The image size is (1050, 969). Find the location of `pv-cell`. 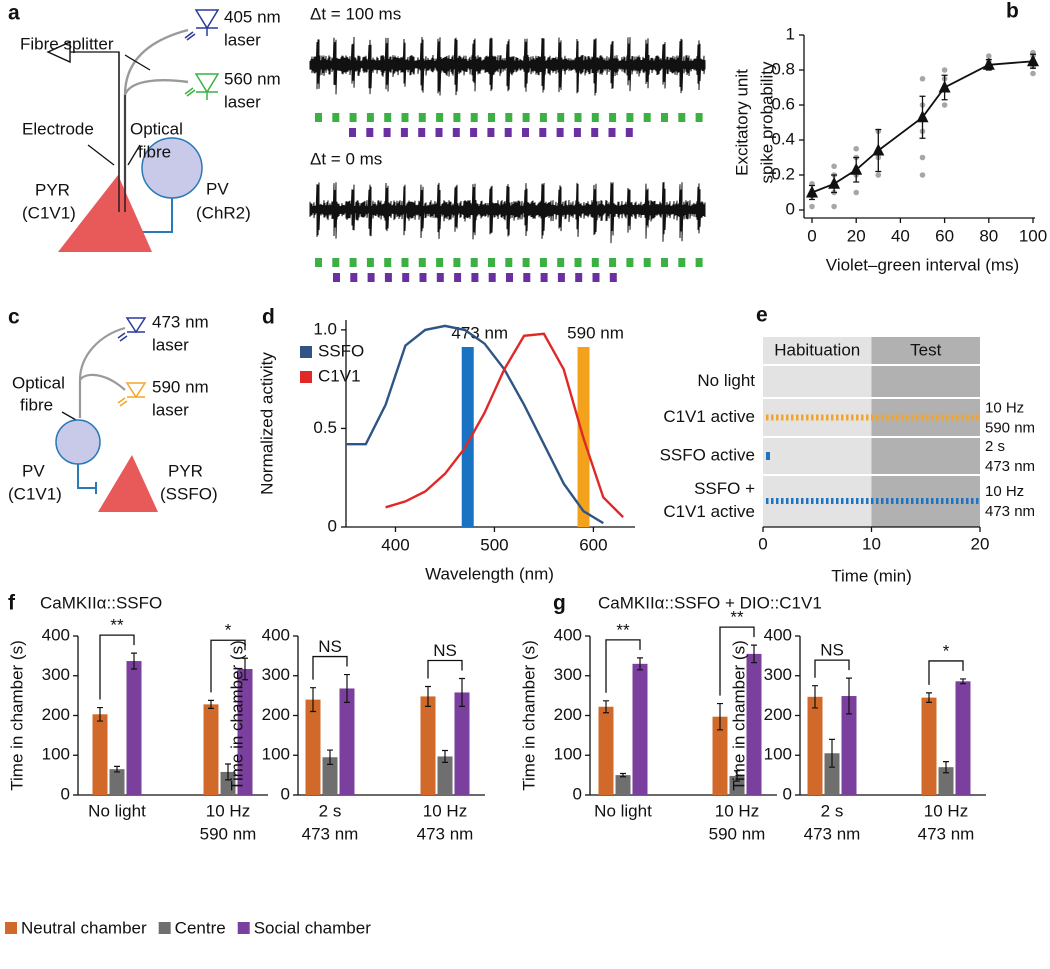

pv-cell is located at coordinates (78, 442).